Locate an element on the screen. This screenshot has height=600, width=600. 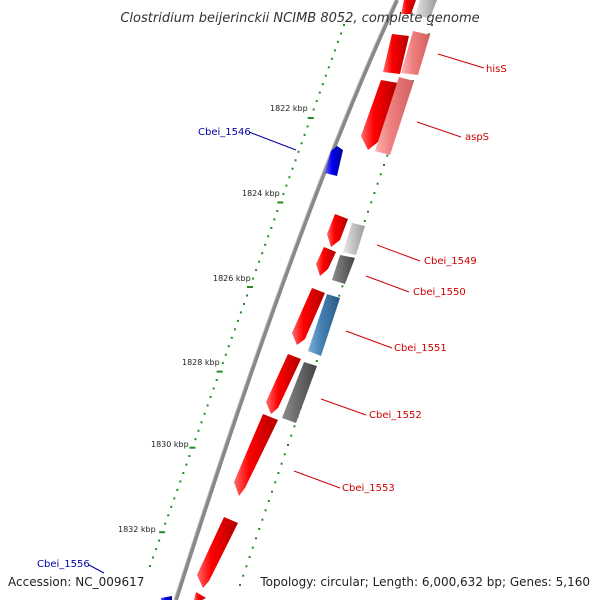
gene-label: Cbei_1549 is located at coordinates (450, 261).